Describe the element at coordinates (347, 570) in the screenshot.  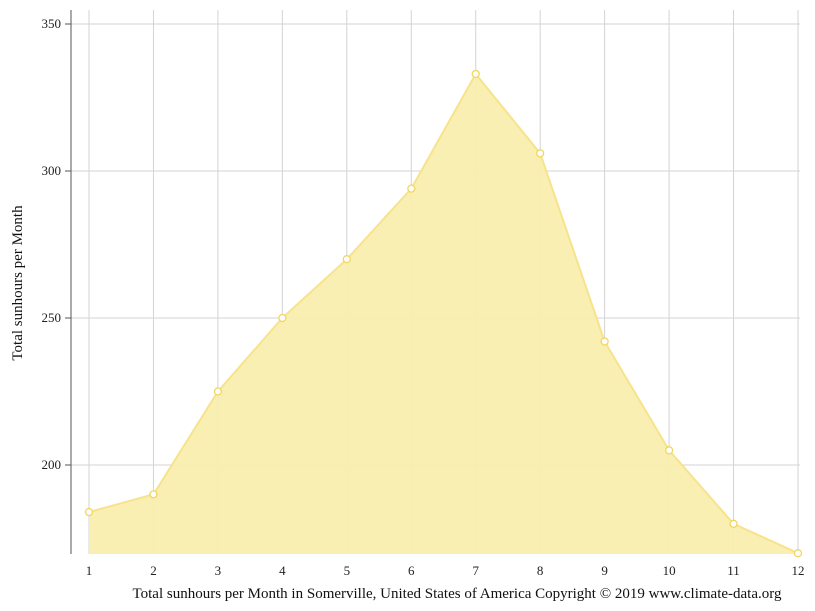
I see `x-tick-label: 5` at that location.